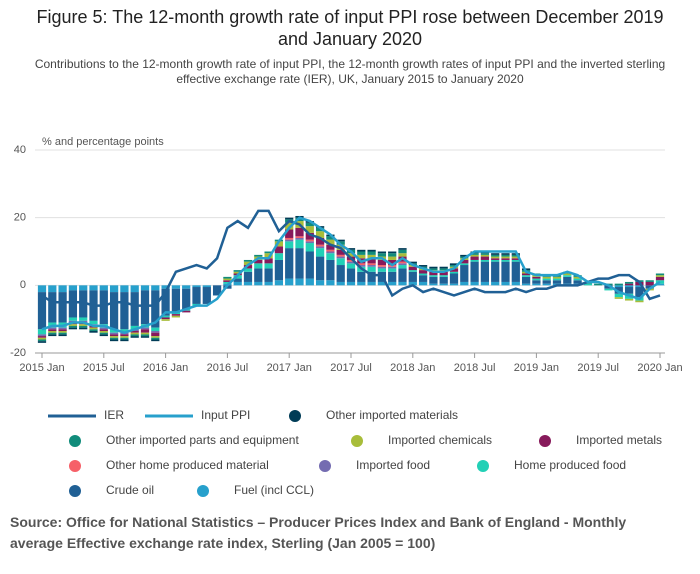 The image size is (700, 574). I want to click on x-tick-label: 2020 Jan, so click(659, 368).